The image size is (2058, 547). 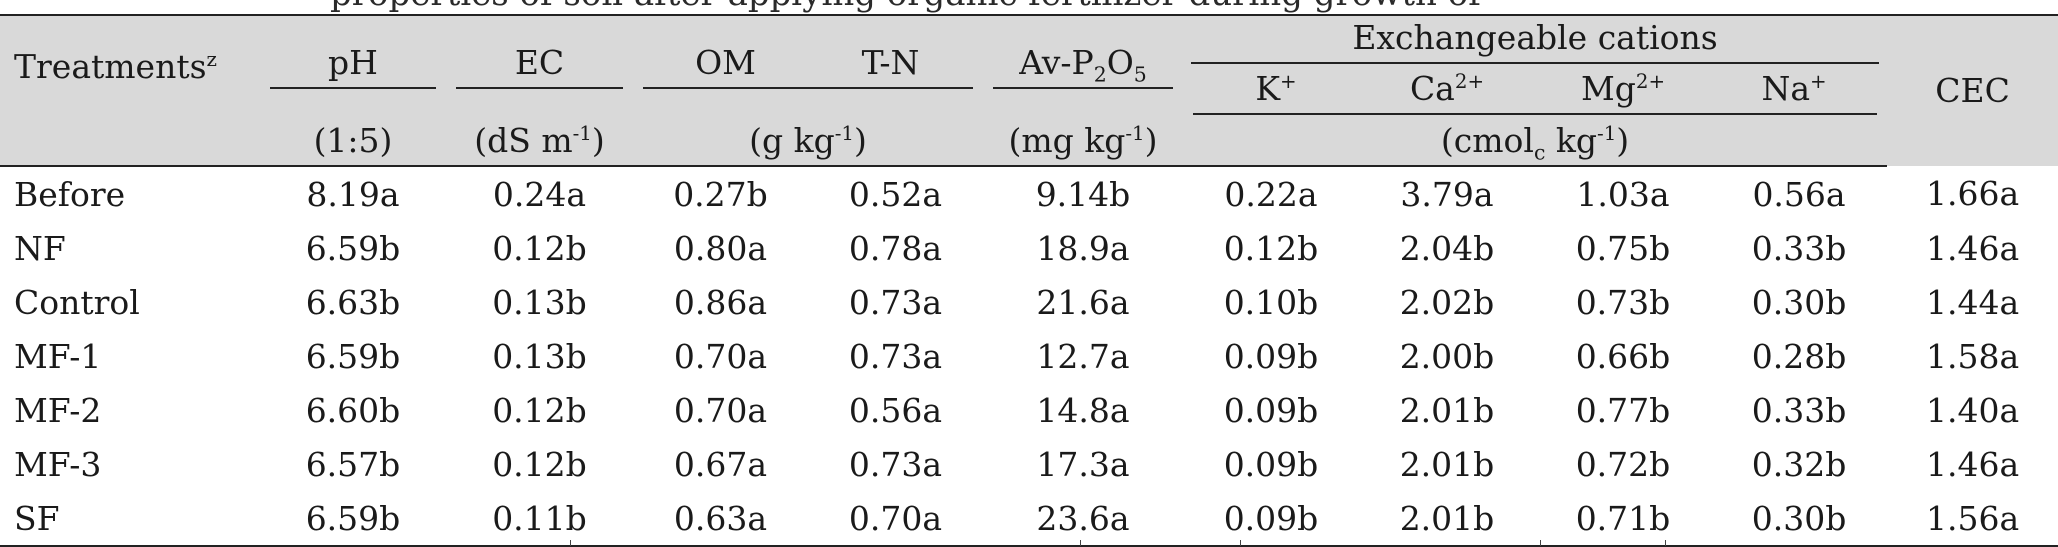 I want to click on header-tn: T-N, so click(x=895, y=66).